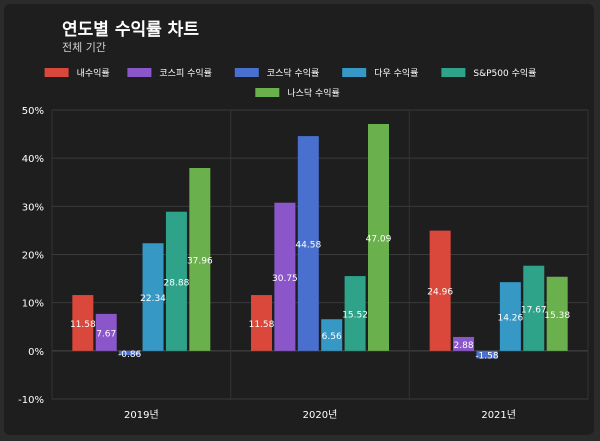  Describe the element at coordinates (33, 207) in the screenshot. I see `y-tick-label: 30%` at that location.